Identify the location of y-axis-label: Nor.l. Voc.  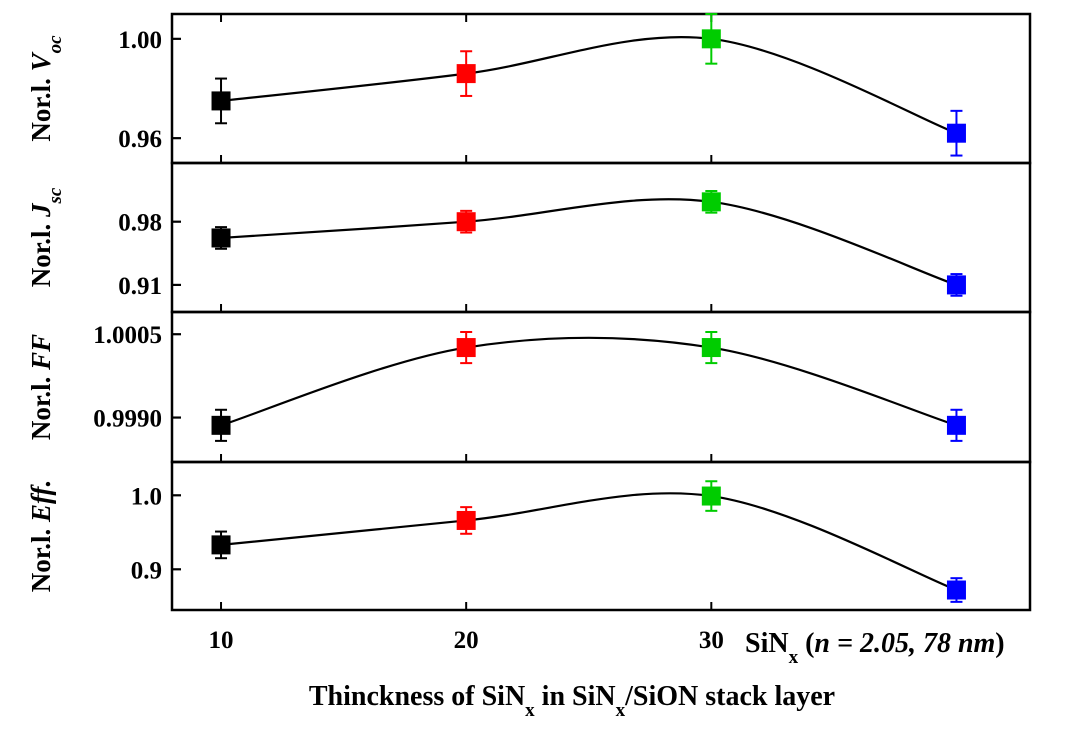
(46, 88).